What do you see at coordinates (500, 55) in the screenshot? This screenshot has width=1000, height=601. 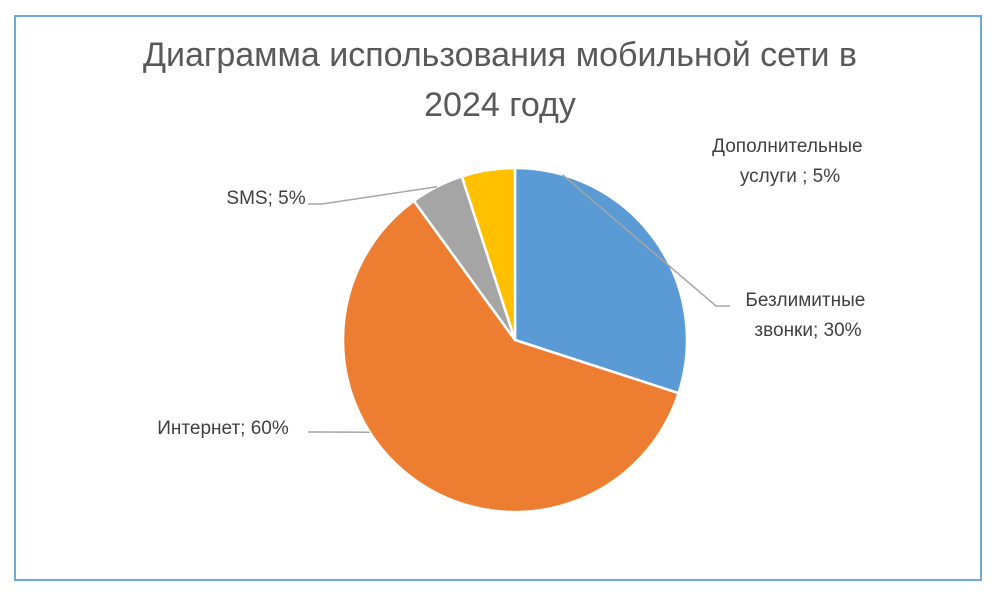 I see `chart-title-line-1: Диаграмма использования мобильной сети в` at bounding box center [500, 55].